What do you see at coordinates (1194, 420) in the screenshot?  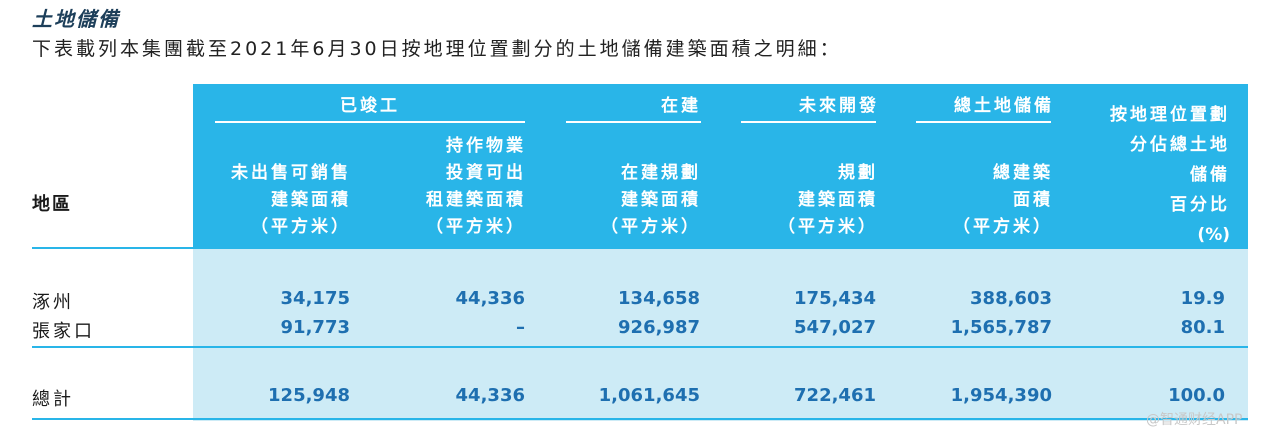 I see `watermark: @智通财经APP` at bounding box center [1194, 420].